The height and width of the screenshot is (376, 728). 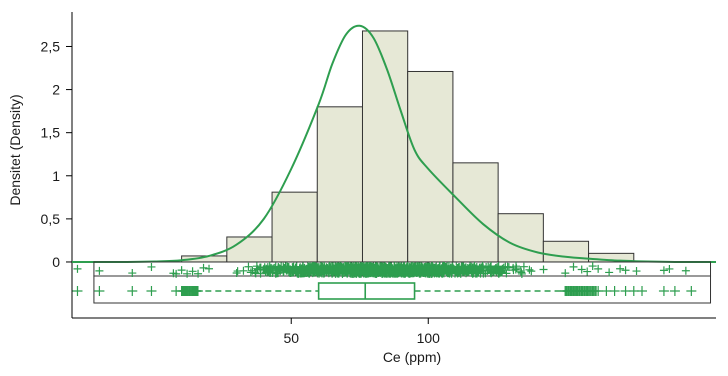 I want to click on x-tick-label: 100, so click(x=429, y=338).